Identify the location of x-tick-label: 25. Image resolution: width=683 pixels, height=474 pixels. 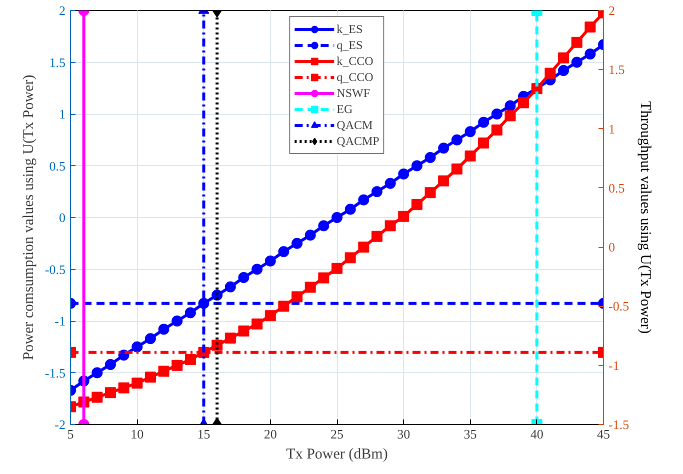
(337, 434).